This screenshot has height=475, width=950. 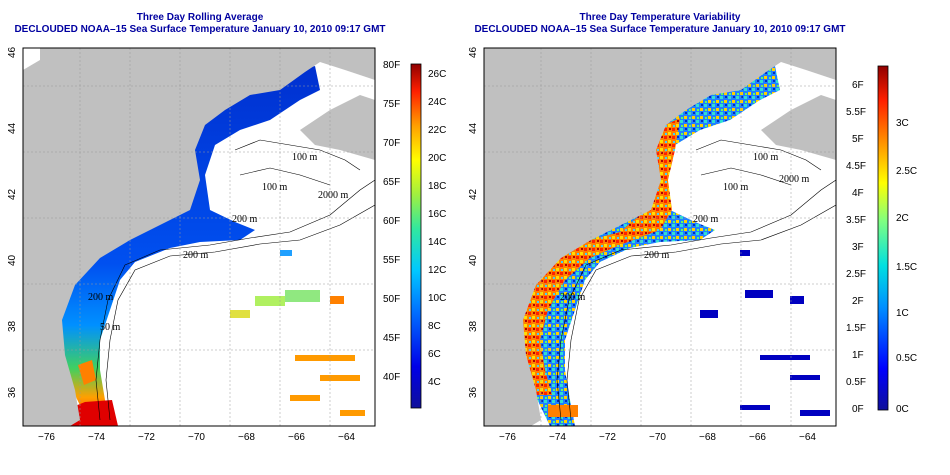 What do you see at coordinates (437, 186) in the screenshot?
I see `colorbar-c-label: 18C` at bounding box center [437, 186].